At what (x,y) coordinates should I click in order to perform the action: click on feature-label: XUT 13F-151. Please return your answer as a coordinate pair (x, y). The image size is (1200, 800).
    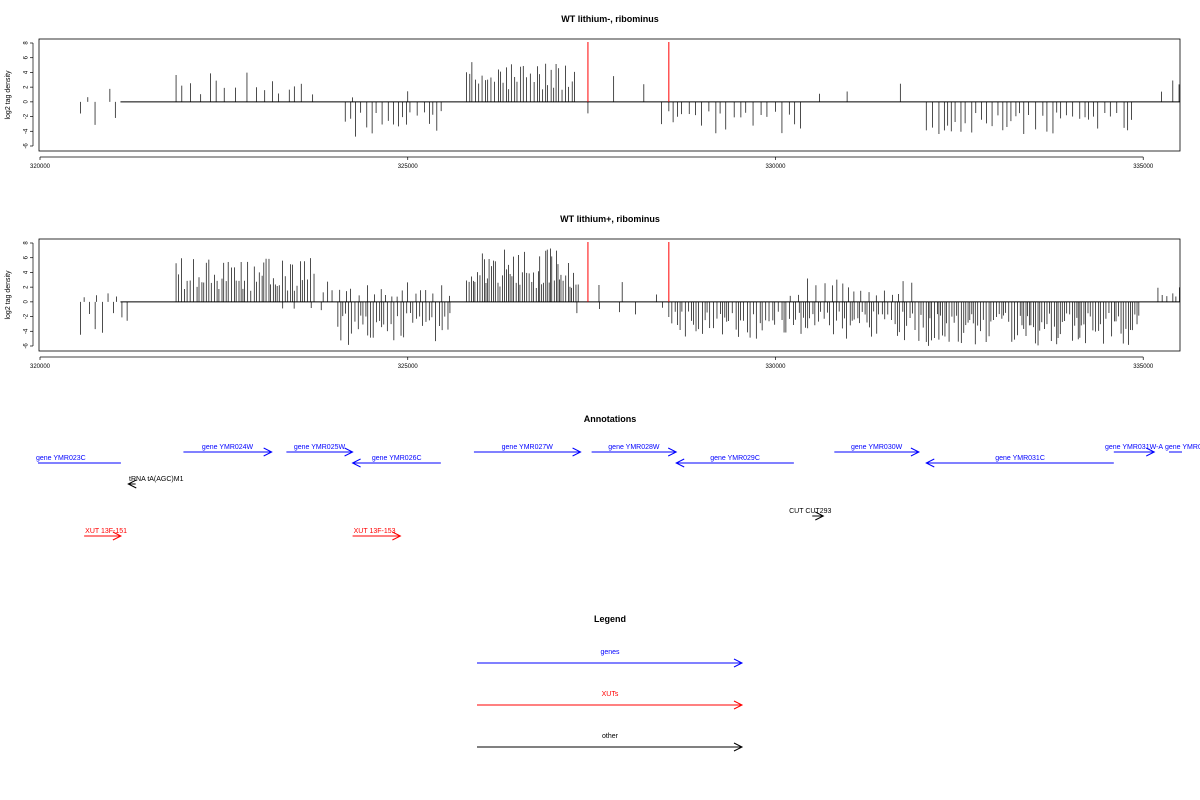
    Looking at the image, I should click on (106, 531).